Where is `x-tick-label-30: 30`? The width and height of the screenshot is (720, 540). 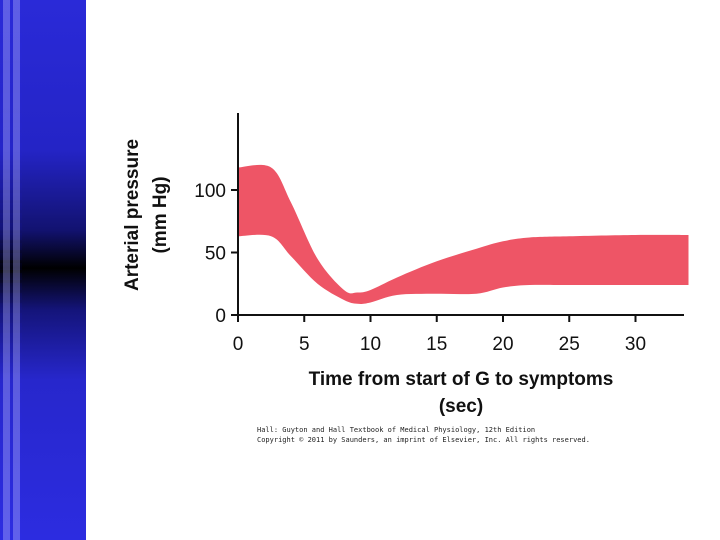
x-tick-label-30: 30 is located at coordinates (635, 344).